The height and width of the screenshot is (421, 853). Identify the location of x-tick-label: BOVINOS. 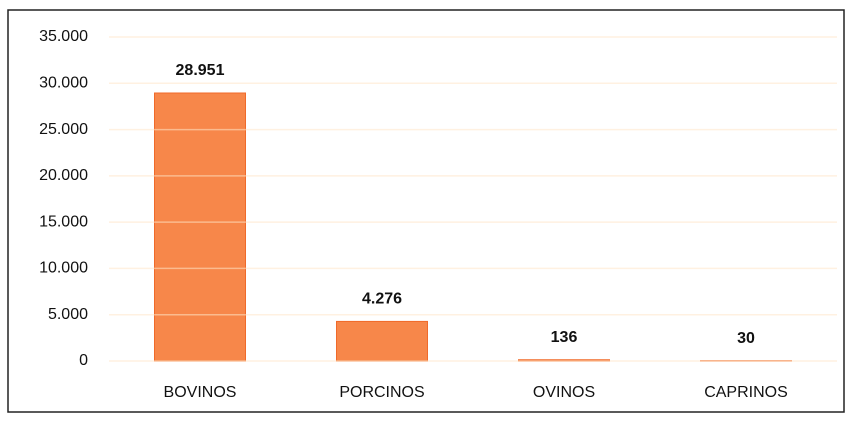
(200, 392).